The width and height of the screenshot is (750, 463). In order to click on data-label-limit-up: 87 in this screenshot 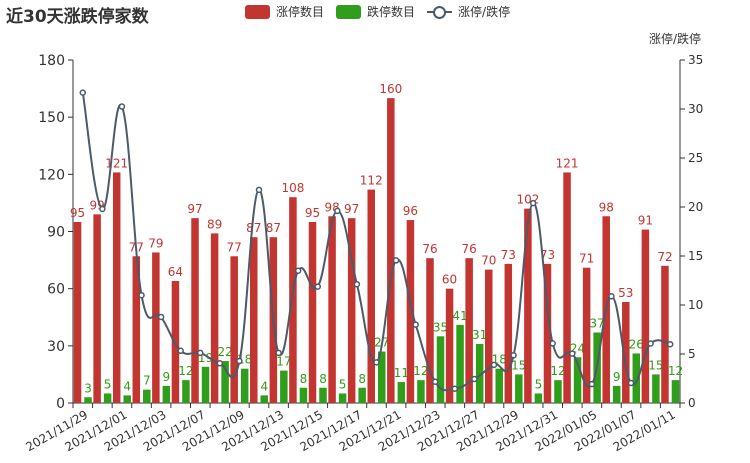, I will do `click(273, 228)`.